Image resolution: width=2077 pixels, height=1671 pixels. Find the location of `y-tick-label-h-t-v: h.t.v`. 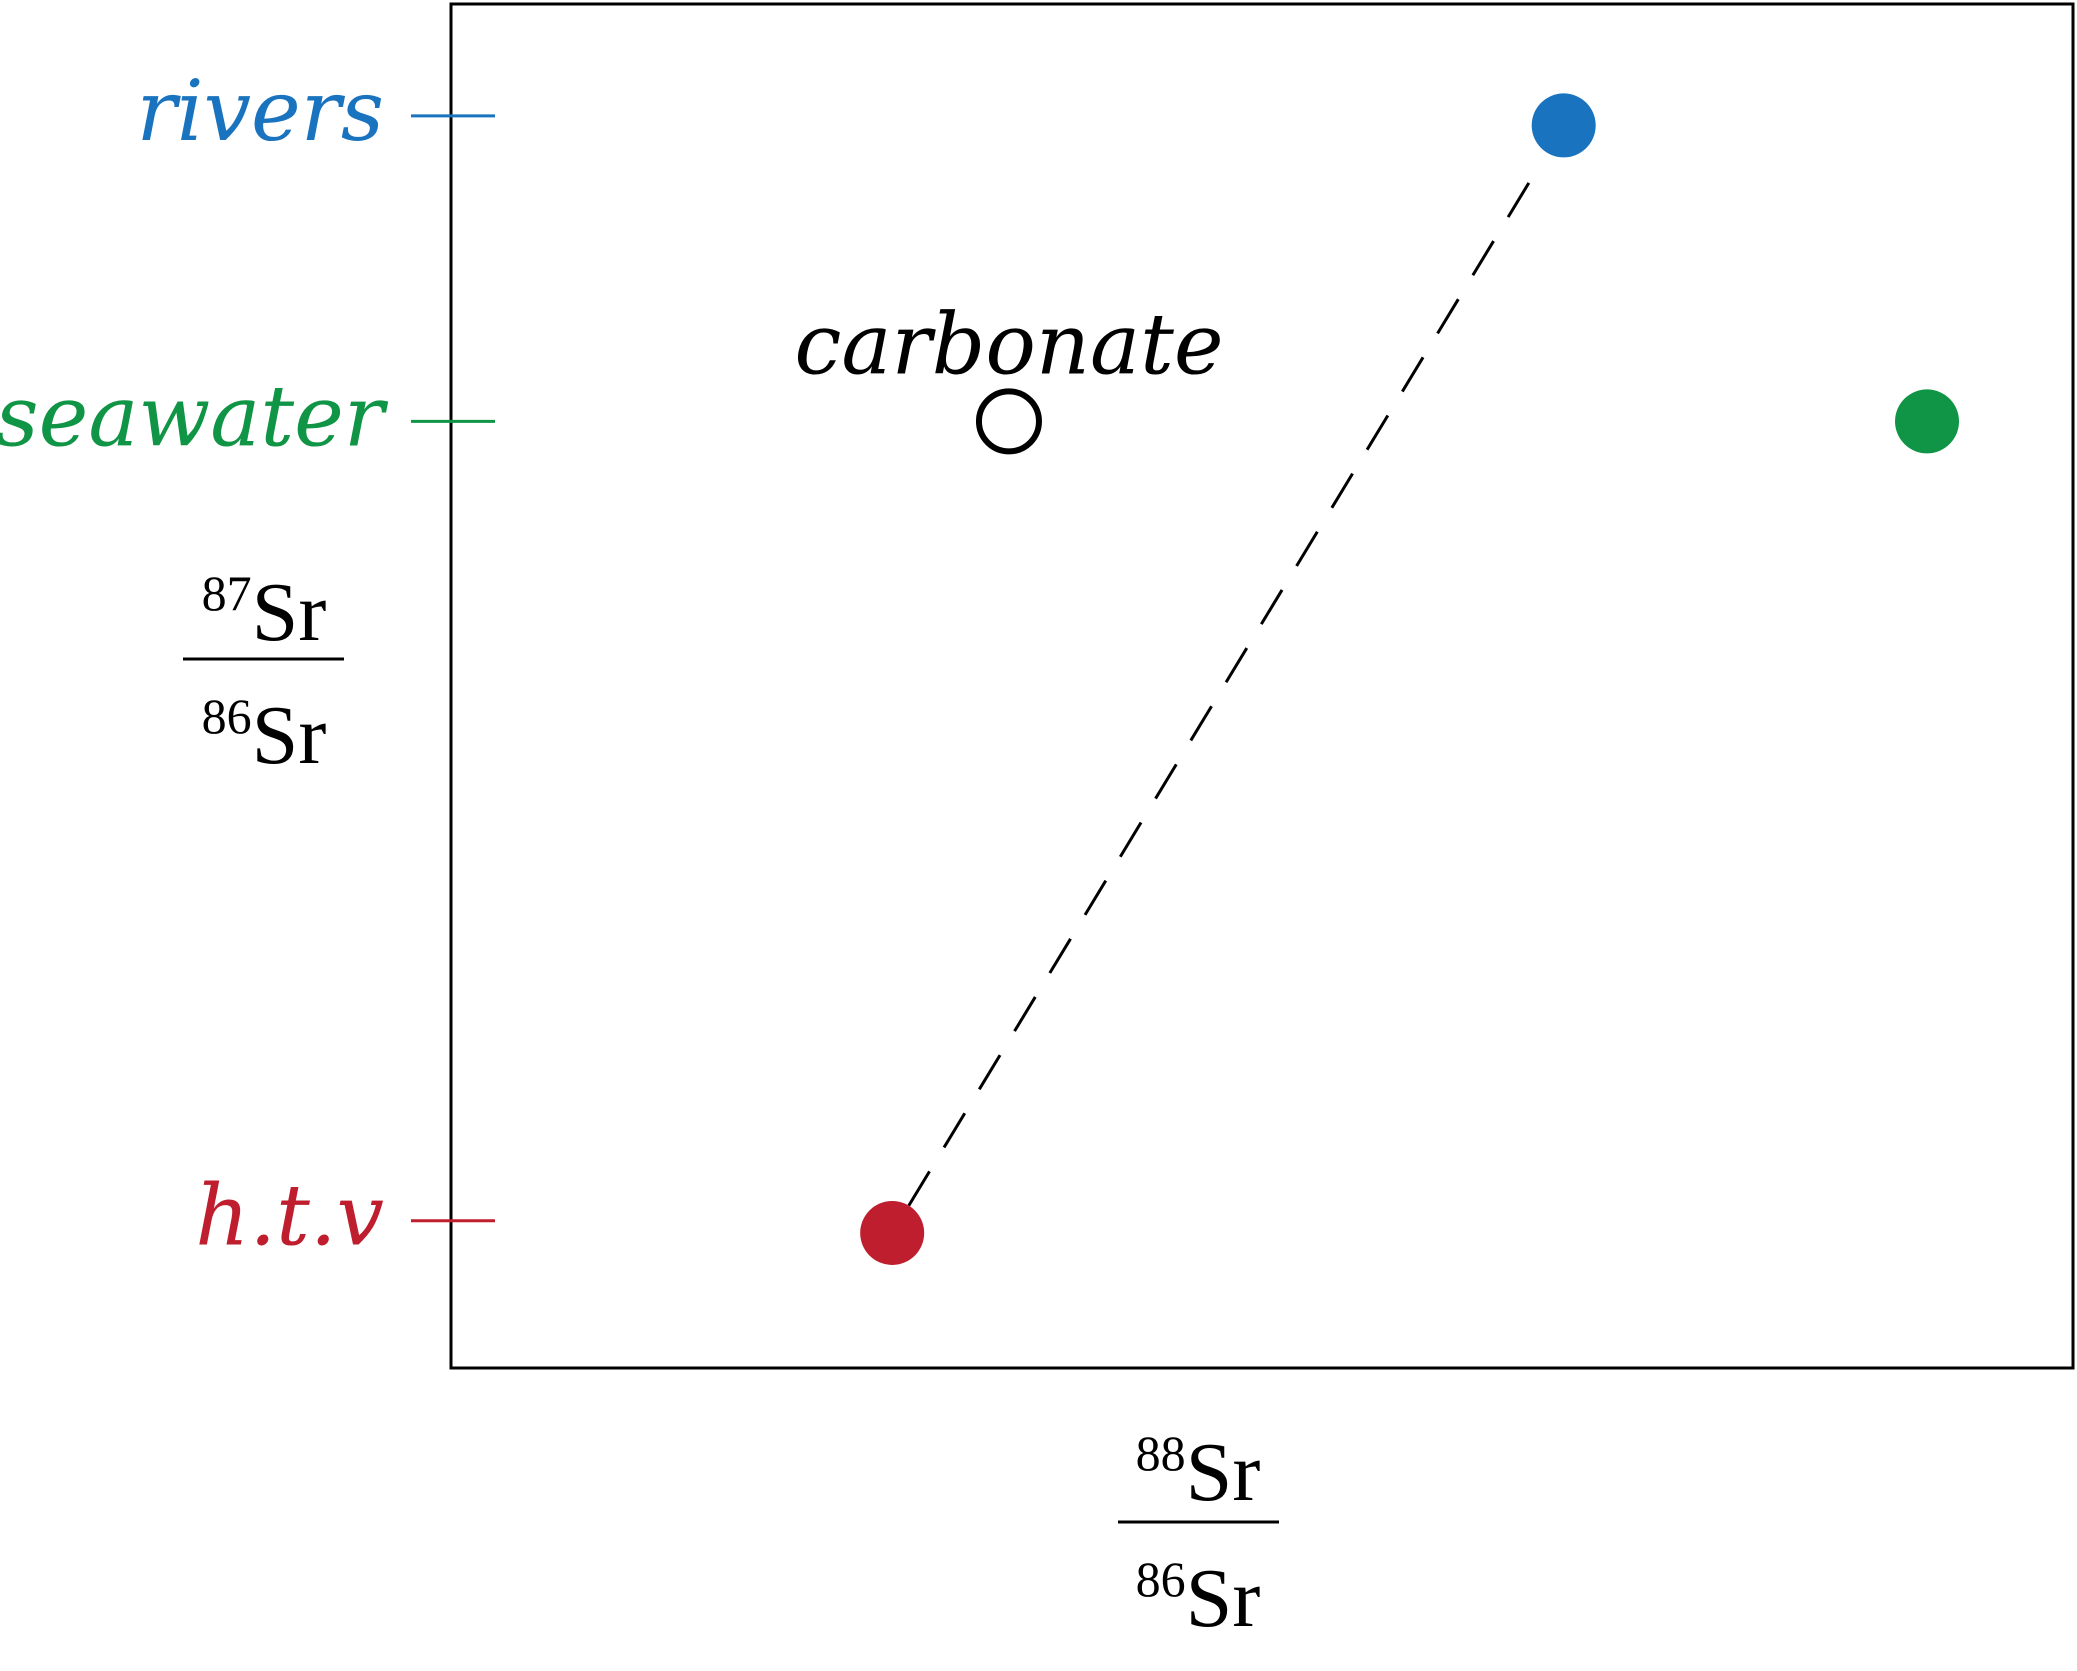

y-tick-label-h-t-v: h.t.v is located at coordinates (289, 1216).